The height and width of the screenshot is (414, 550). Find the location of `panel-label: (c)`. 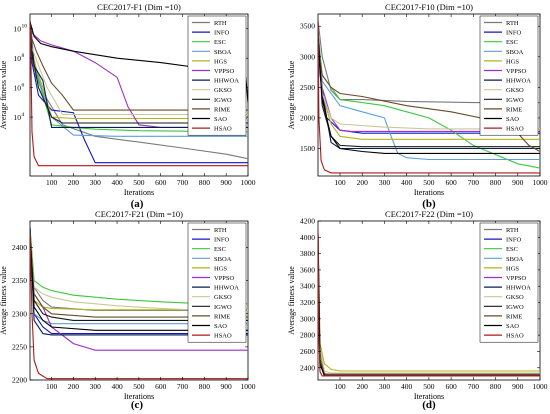

panel-label: (c) is located at coordinates (137, 405).